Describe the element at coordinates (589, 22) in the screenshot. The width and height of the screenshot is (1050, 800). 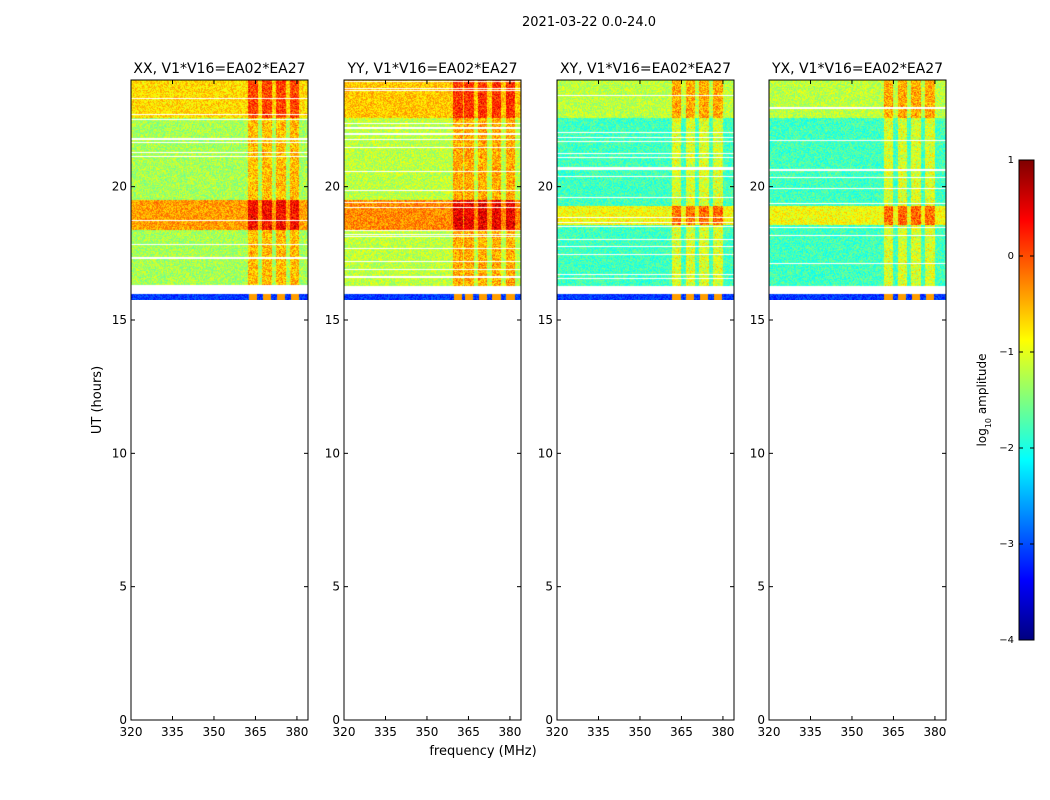
I see `figure-suptitle: 2021-03-22 0.0-24.0` at that location.